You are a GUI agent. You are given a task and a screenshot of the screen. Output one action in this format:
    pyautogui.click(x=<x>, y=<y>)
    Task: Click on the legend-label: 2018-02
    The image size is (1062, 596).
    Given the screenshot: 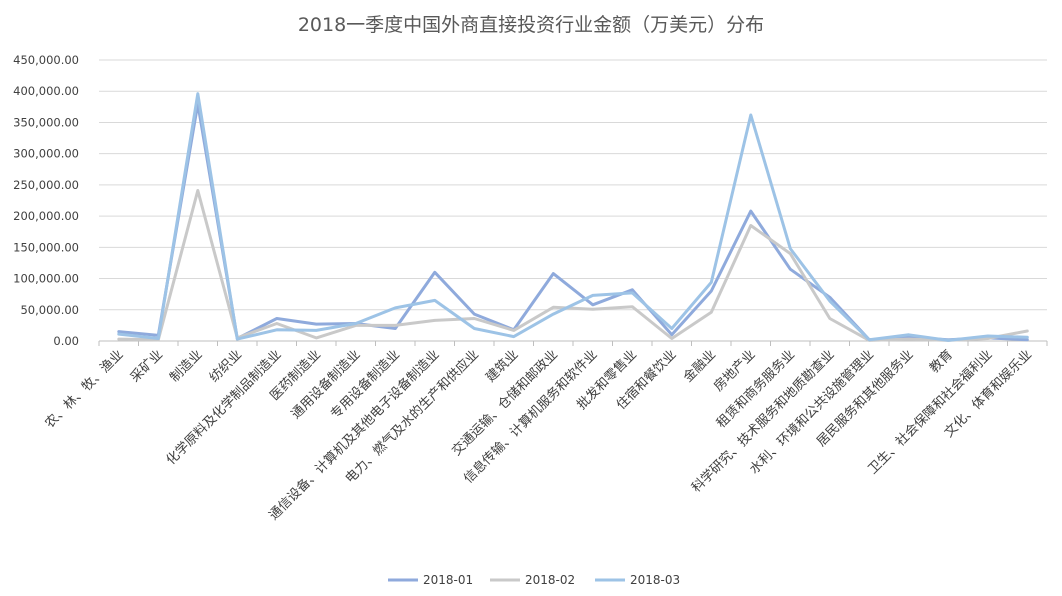 What is the action you would take?
    pyautogui.click(x=550, y=580)
    